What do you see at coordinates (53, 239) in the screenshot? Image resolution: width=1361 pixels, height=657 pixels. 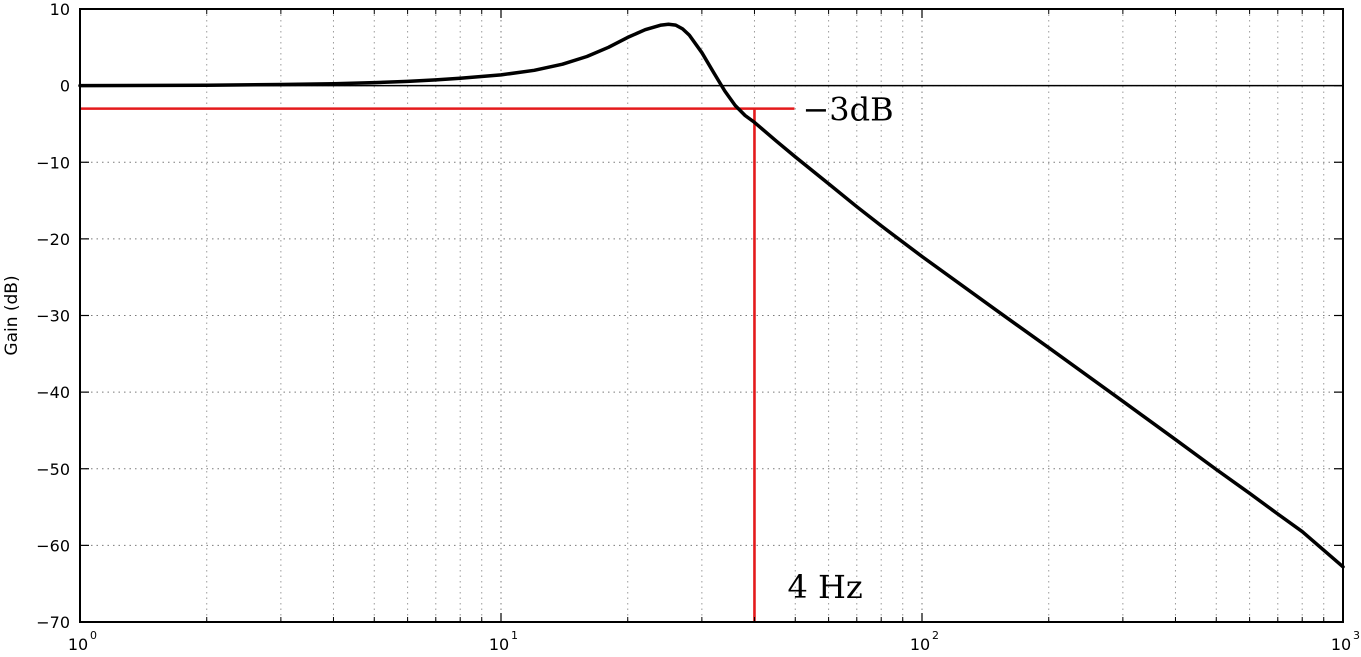 I see `y-tick-label: −20` at bounding box center [53, 239].